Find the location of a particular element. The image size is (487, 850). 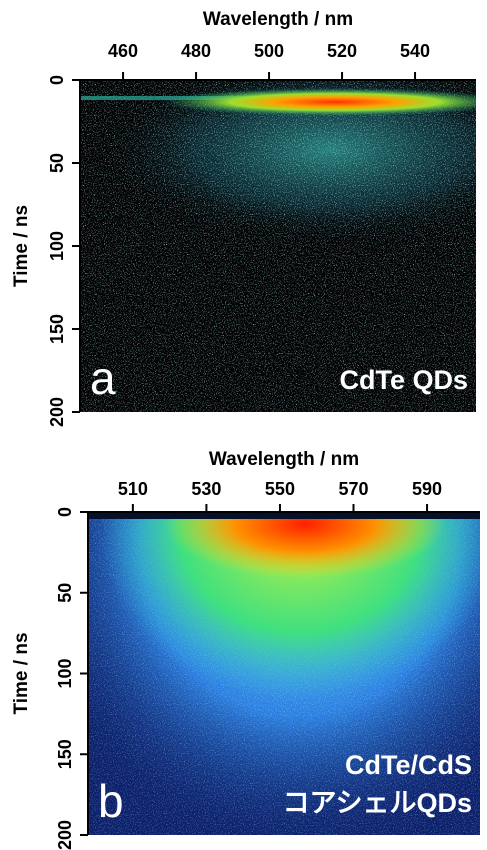

panel-label: b is located at coordinates (111, 801).